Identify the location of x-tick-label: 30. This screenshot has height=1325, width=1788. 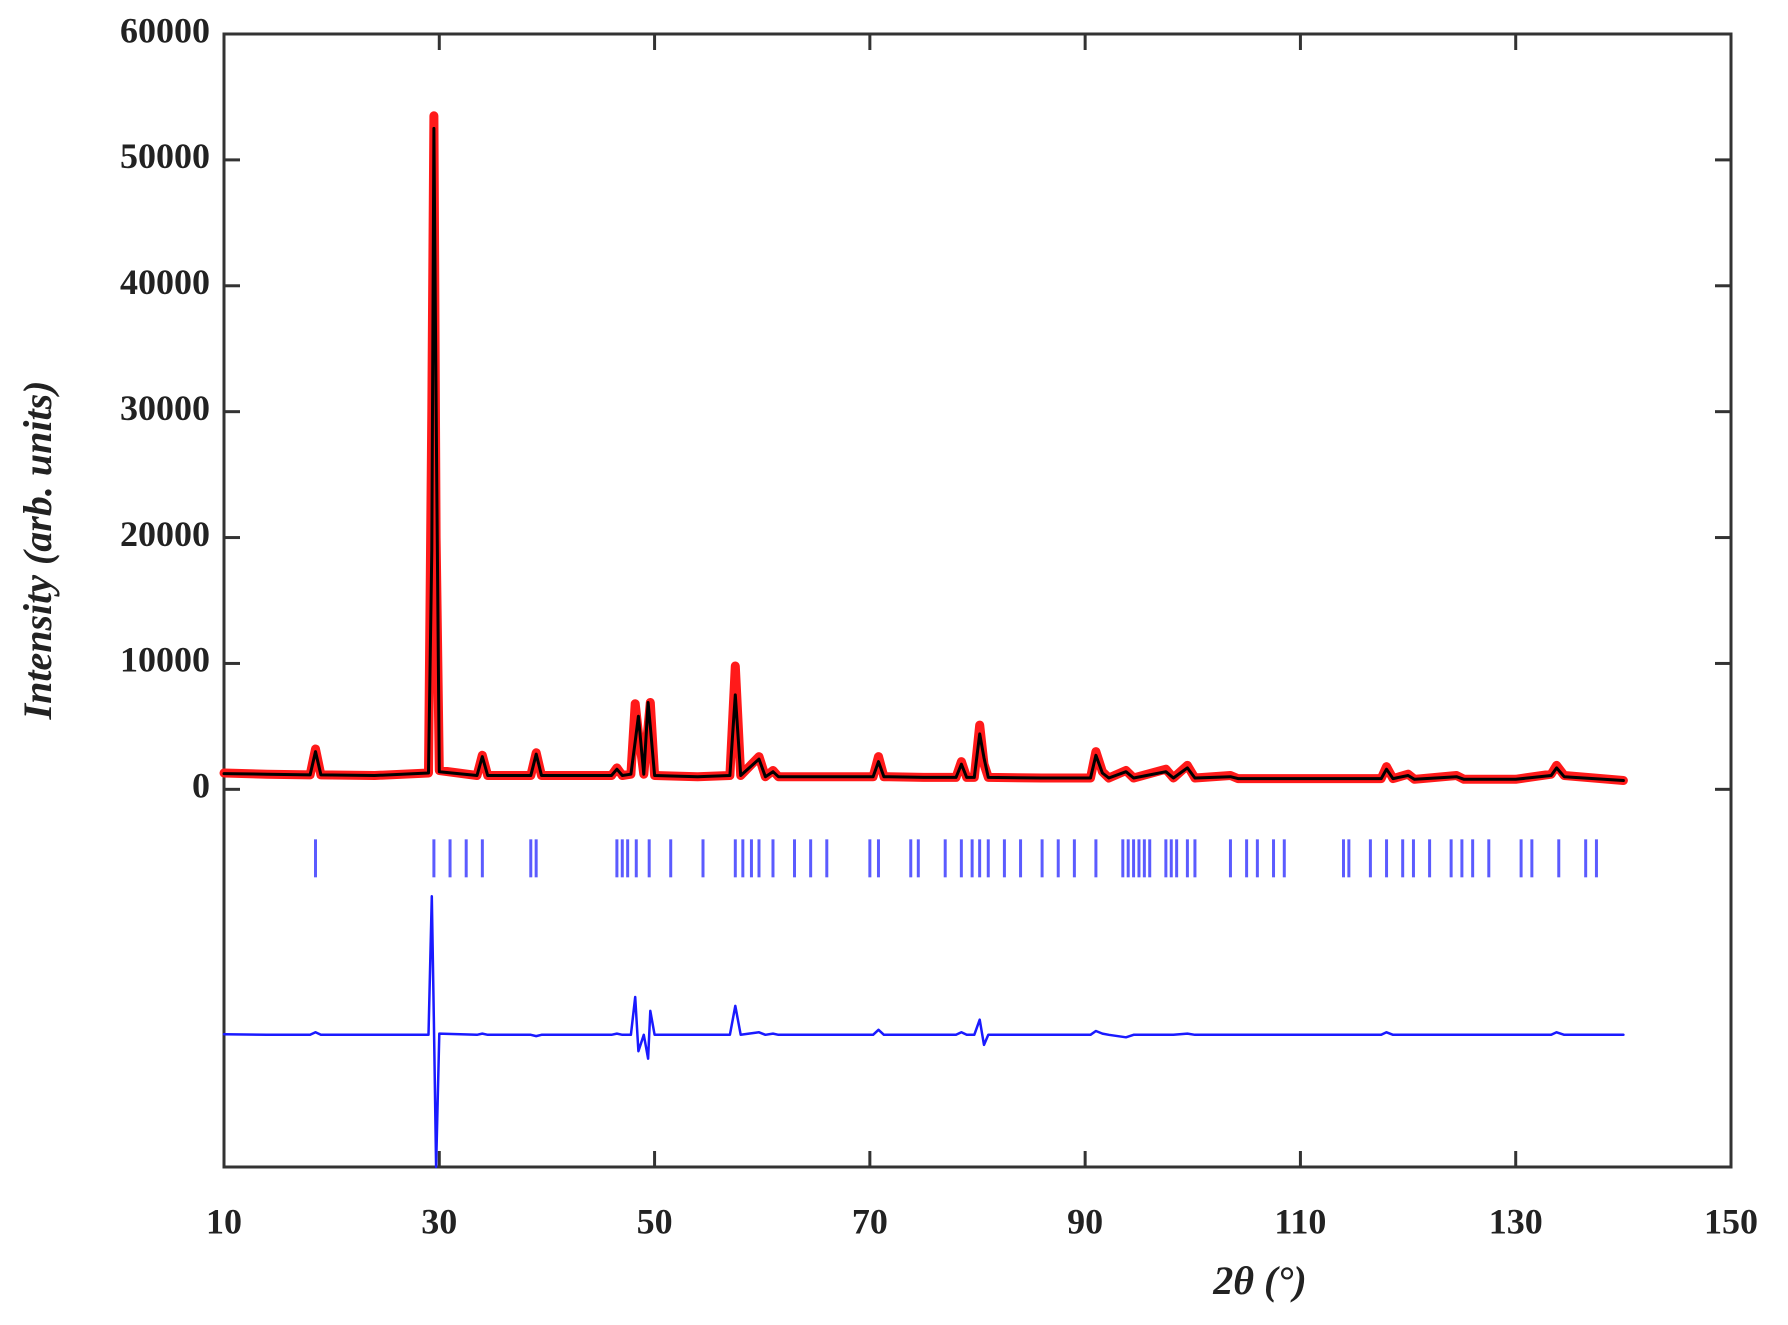
(439, 1221).